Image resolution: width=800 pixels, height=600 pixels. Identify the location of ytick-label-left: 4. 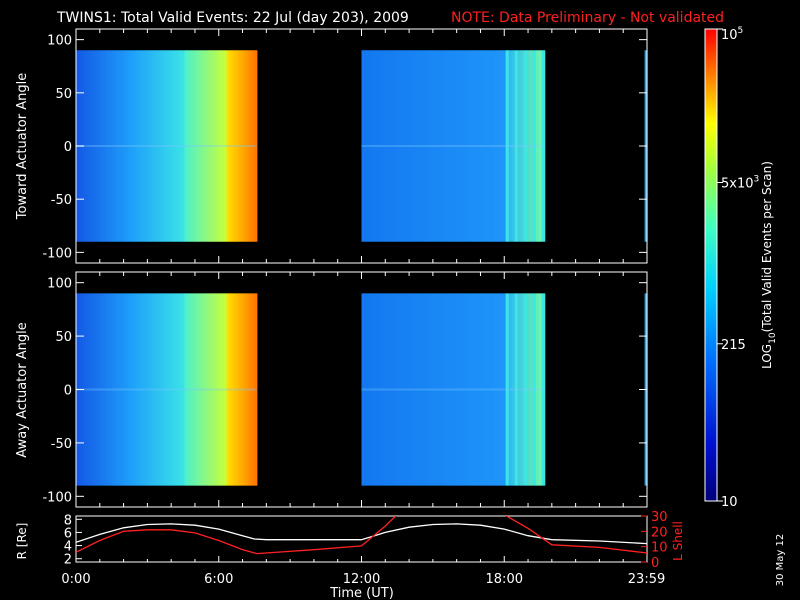
(68, 547).